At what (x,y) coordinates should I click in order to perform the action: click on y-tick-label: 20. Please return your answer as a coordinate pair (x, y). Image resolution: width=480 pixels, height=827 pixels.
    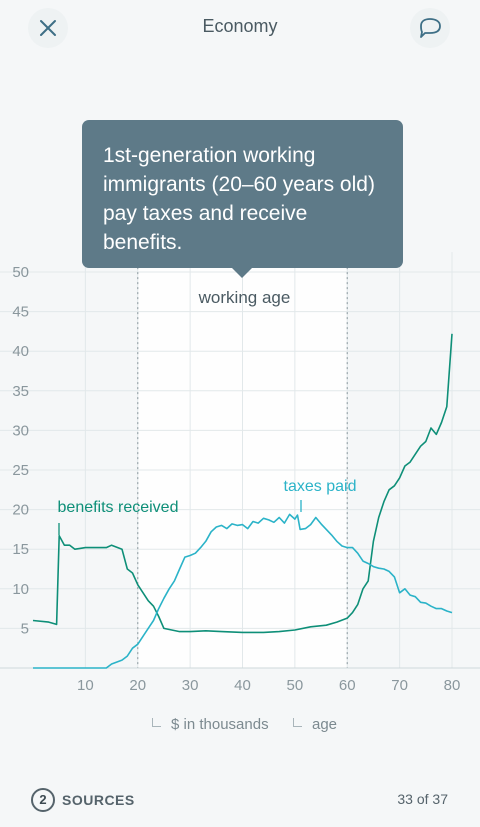
    Looking at the image, I should click on (20, 510).